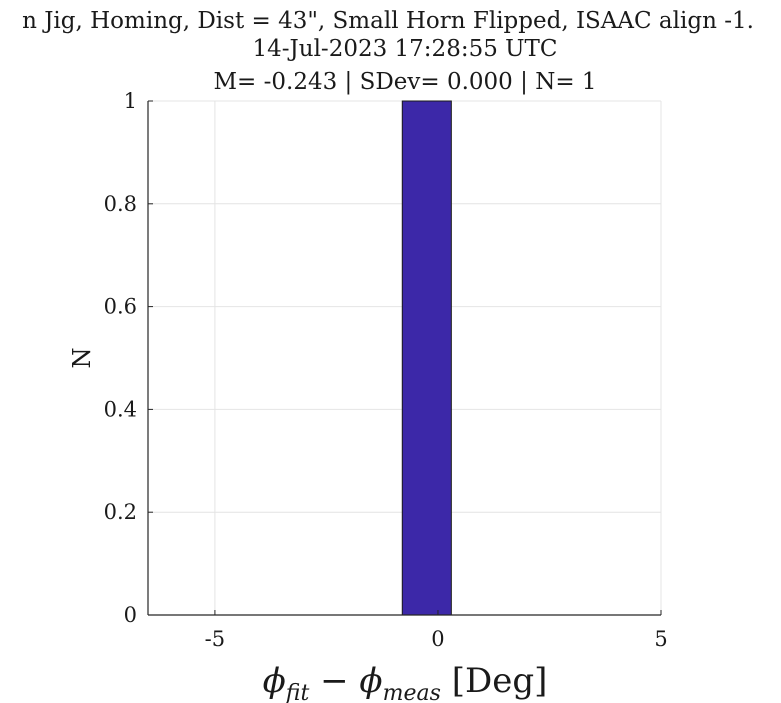 This screenshot has height=703, width=781. I want to click on y-tick-label-3: 0.6, so click(120, 307).